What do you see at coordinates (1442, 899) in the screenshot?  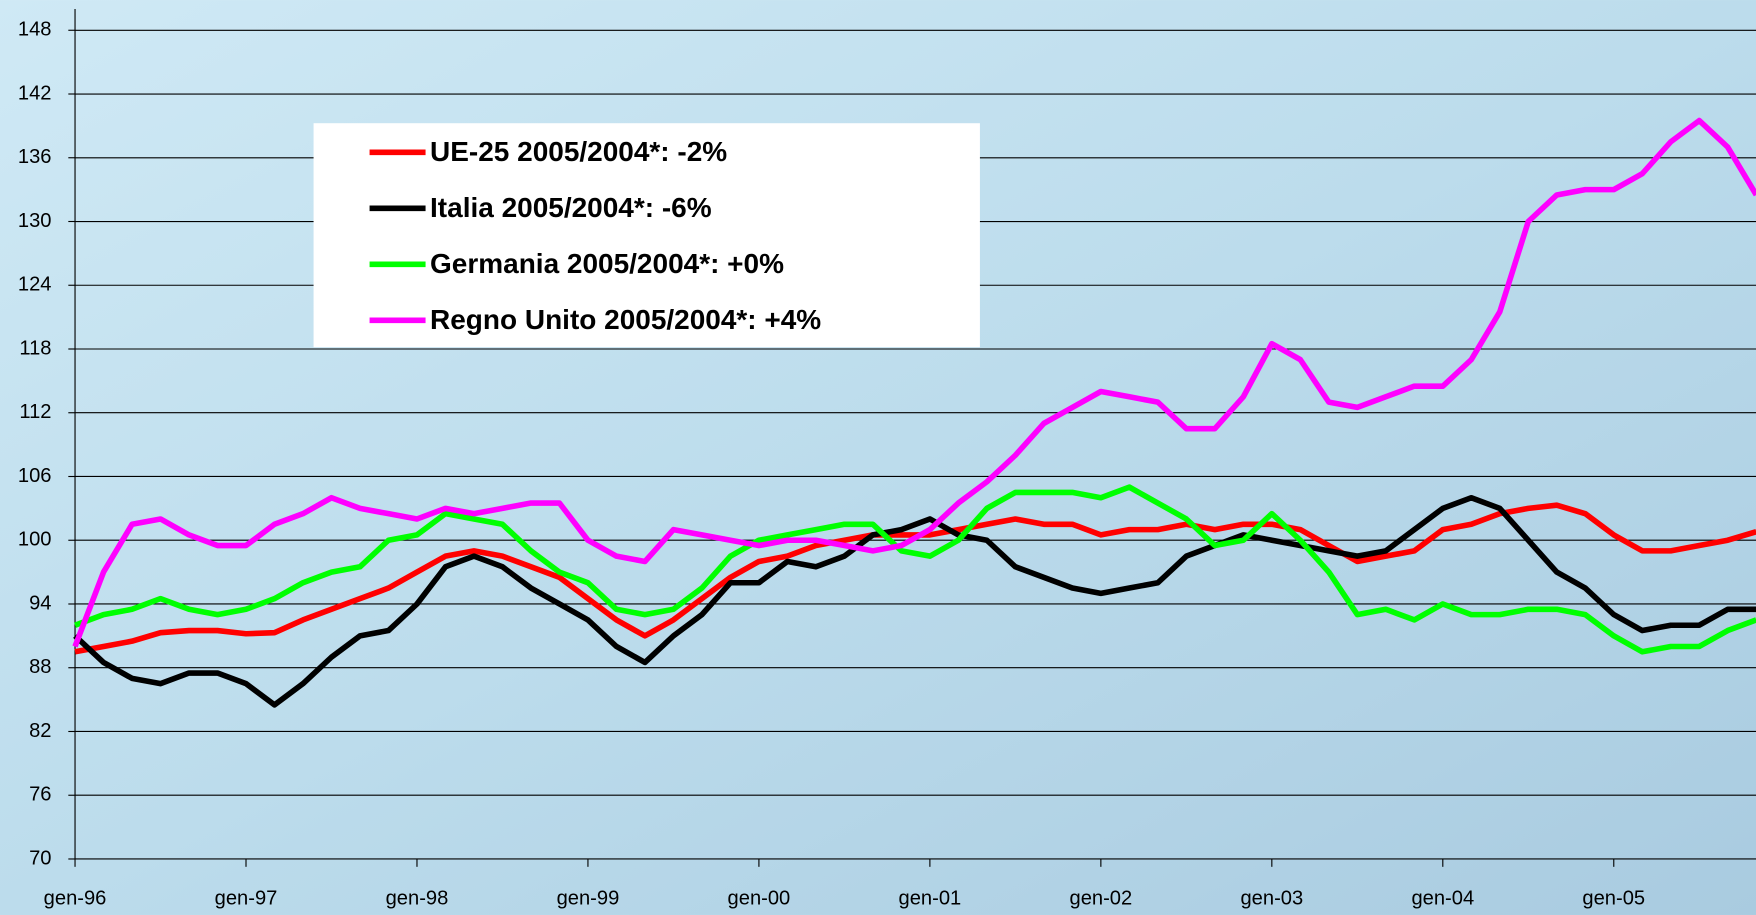 I see `x-tick-label: gen-04` at bounding box center [1442, 899].